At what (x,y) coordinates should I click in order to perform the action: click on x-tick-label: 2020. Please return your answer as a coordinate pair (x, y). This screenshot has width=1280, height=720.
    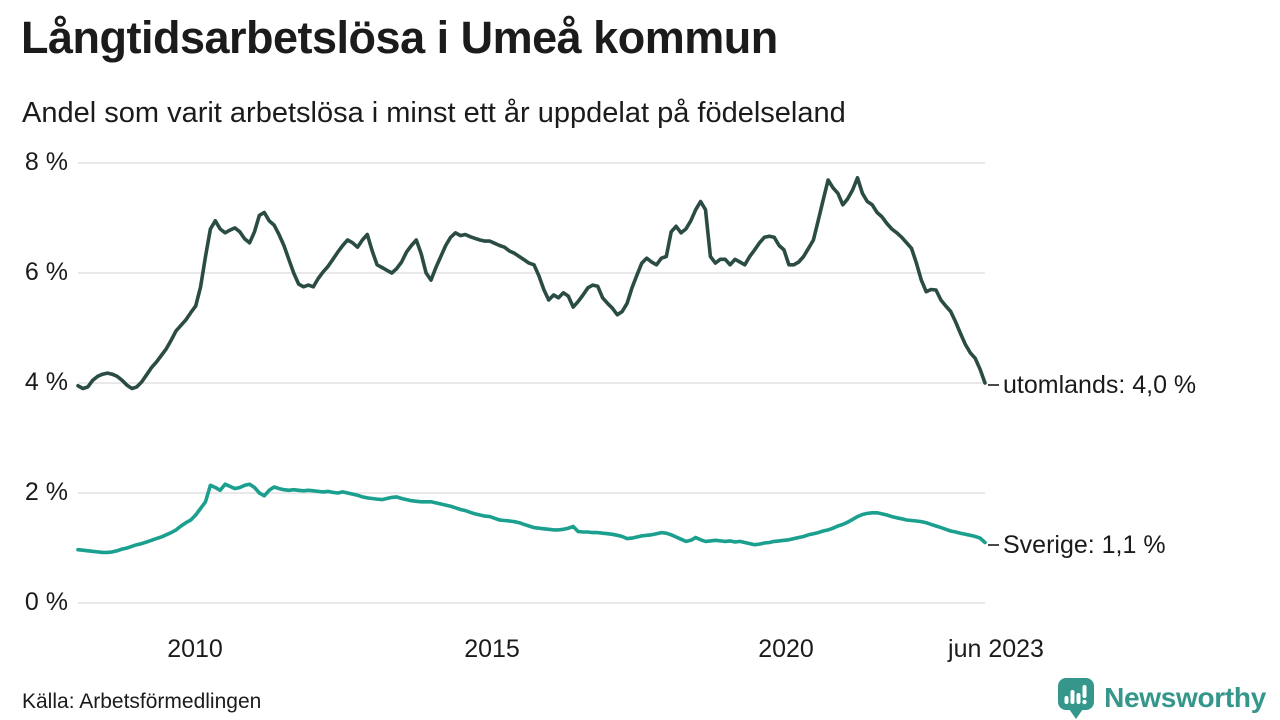
    Looking at the image, I should click on (786, 649).